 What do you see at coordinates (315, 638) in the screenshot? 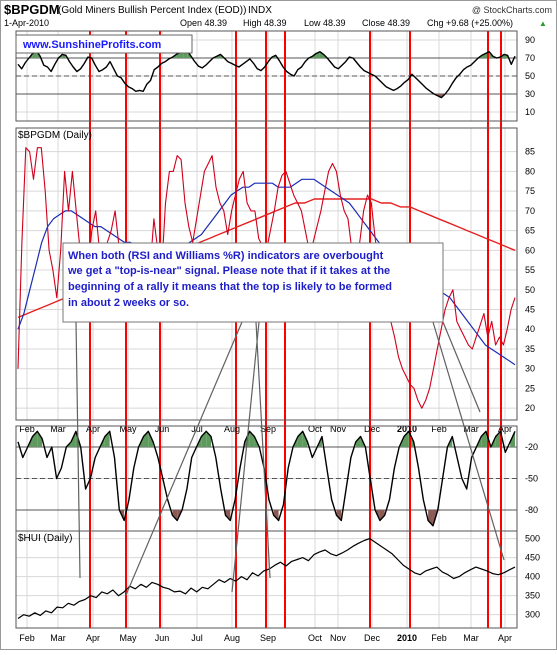
I see `xtick-hui-8: Oct` at bounding box center [315, 638].